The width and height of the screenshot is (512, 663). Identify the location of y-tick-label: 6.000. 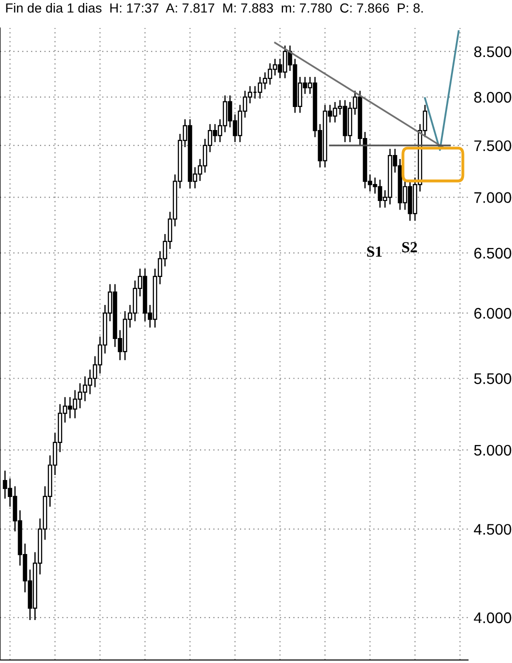
(493, 313).